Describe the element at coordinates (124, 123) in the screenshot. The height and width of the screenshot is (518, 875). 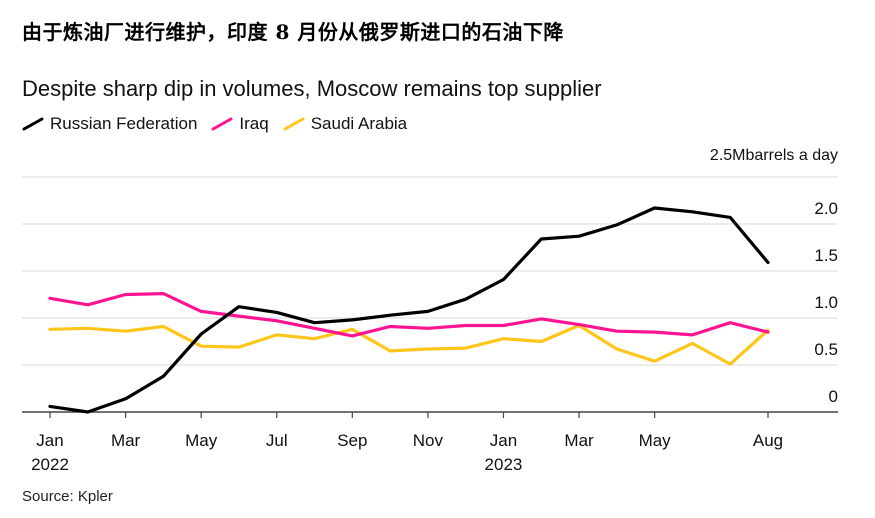
I see `legend-label-russia: Russian Federation` at that location.